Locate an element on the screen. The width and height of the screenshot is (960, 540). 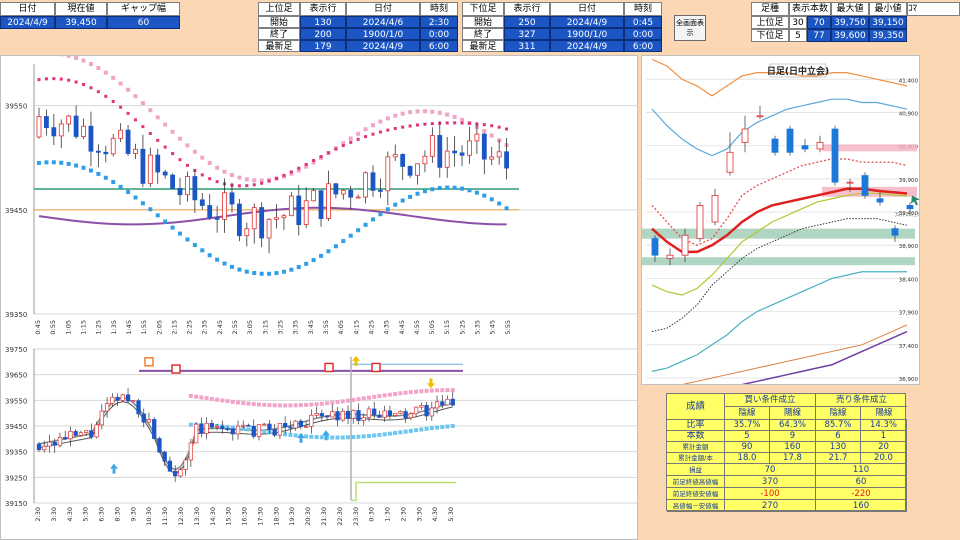
rt-lower-min: 39,350 is located at coordinates (888, 35).